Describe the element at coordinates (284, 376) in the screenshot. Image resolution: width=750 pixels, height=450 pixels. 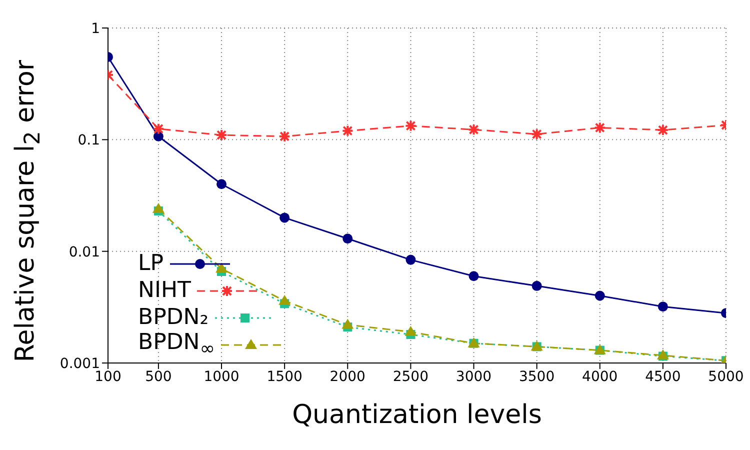
I see `x-tick-label: 1500` at that location.